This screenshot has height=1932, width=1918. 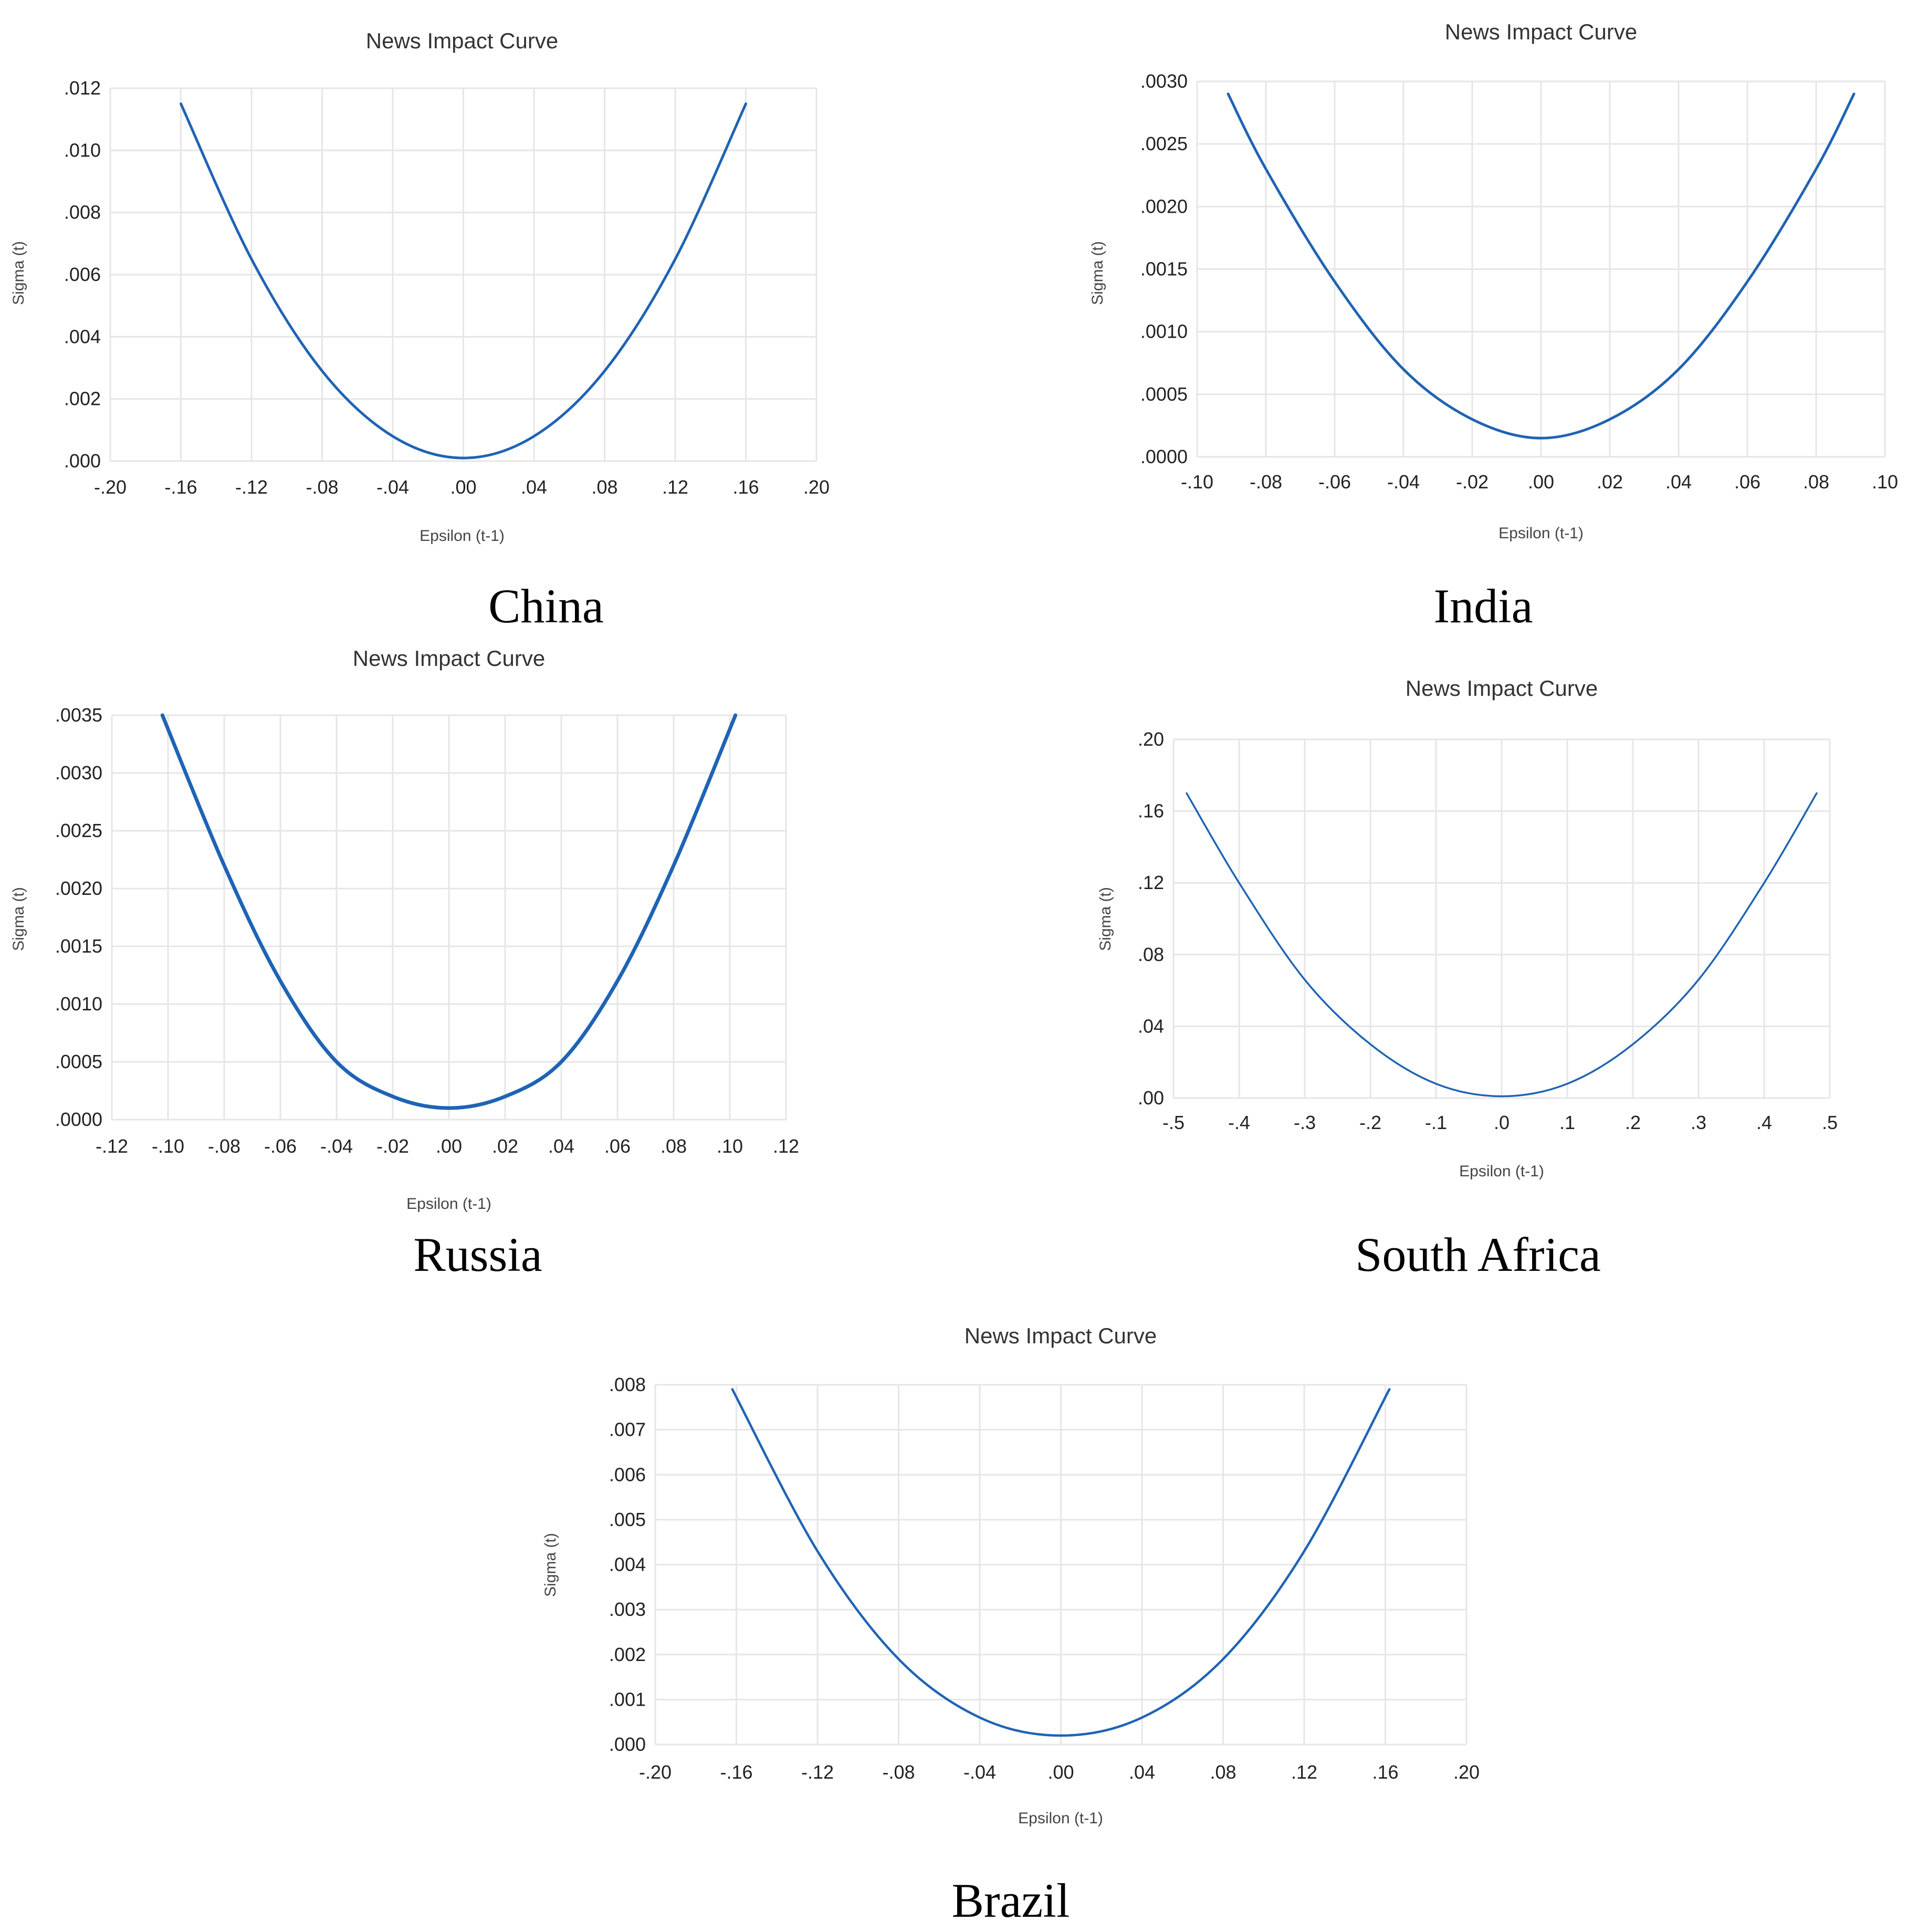 I want to click on x-tick-label: -.3, so click(x=1305, y=1122).